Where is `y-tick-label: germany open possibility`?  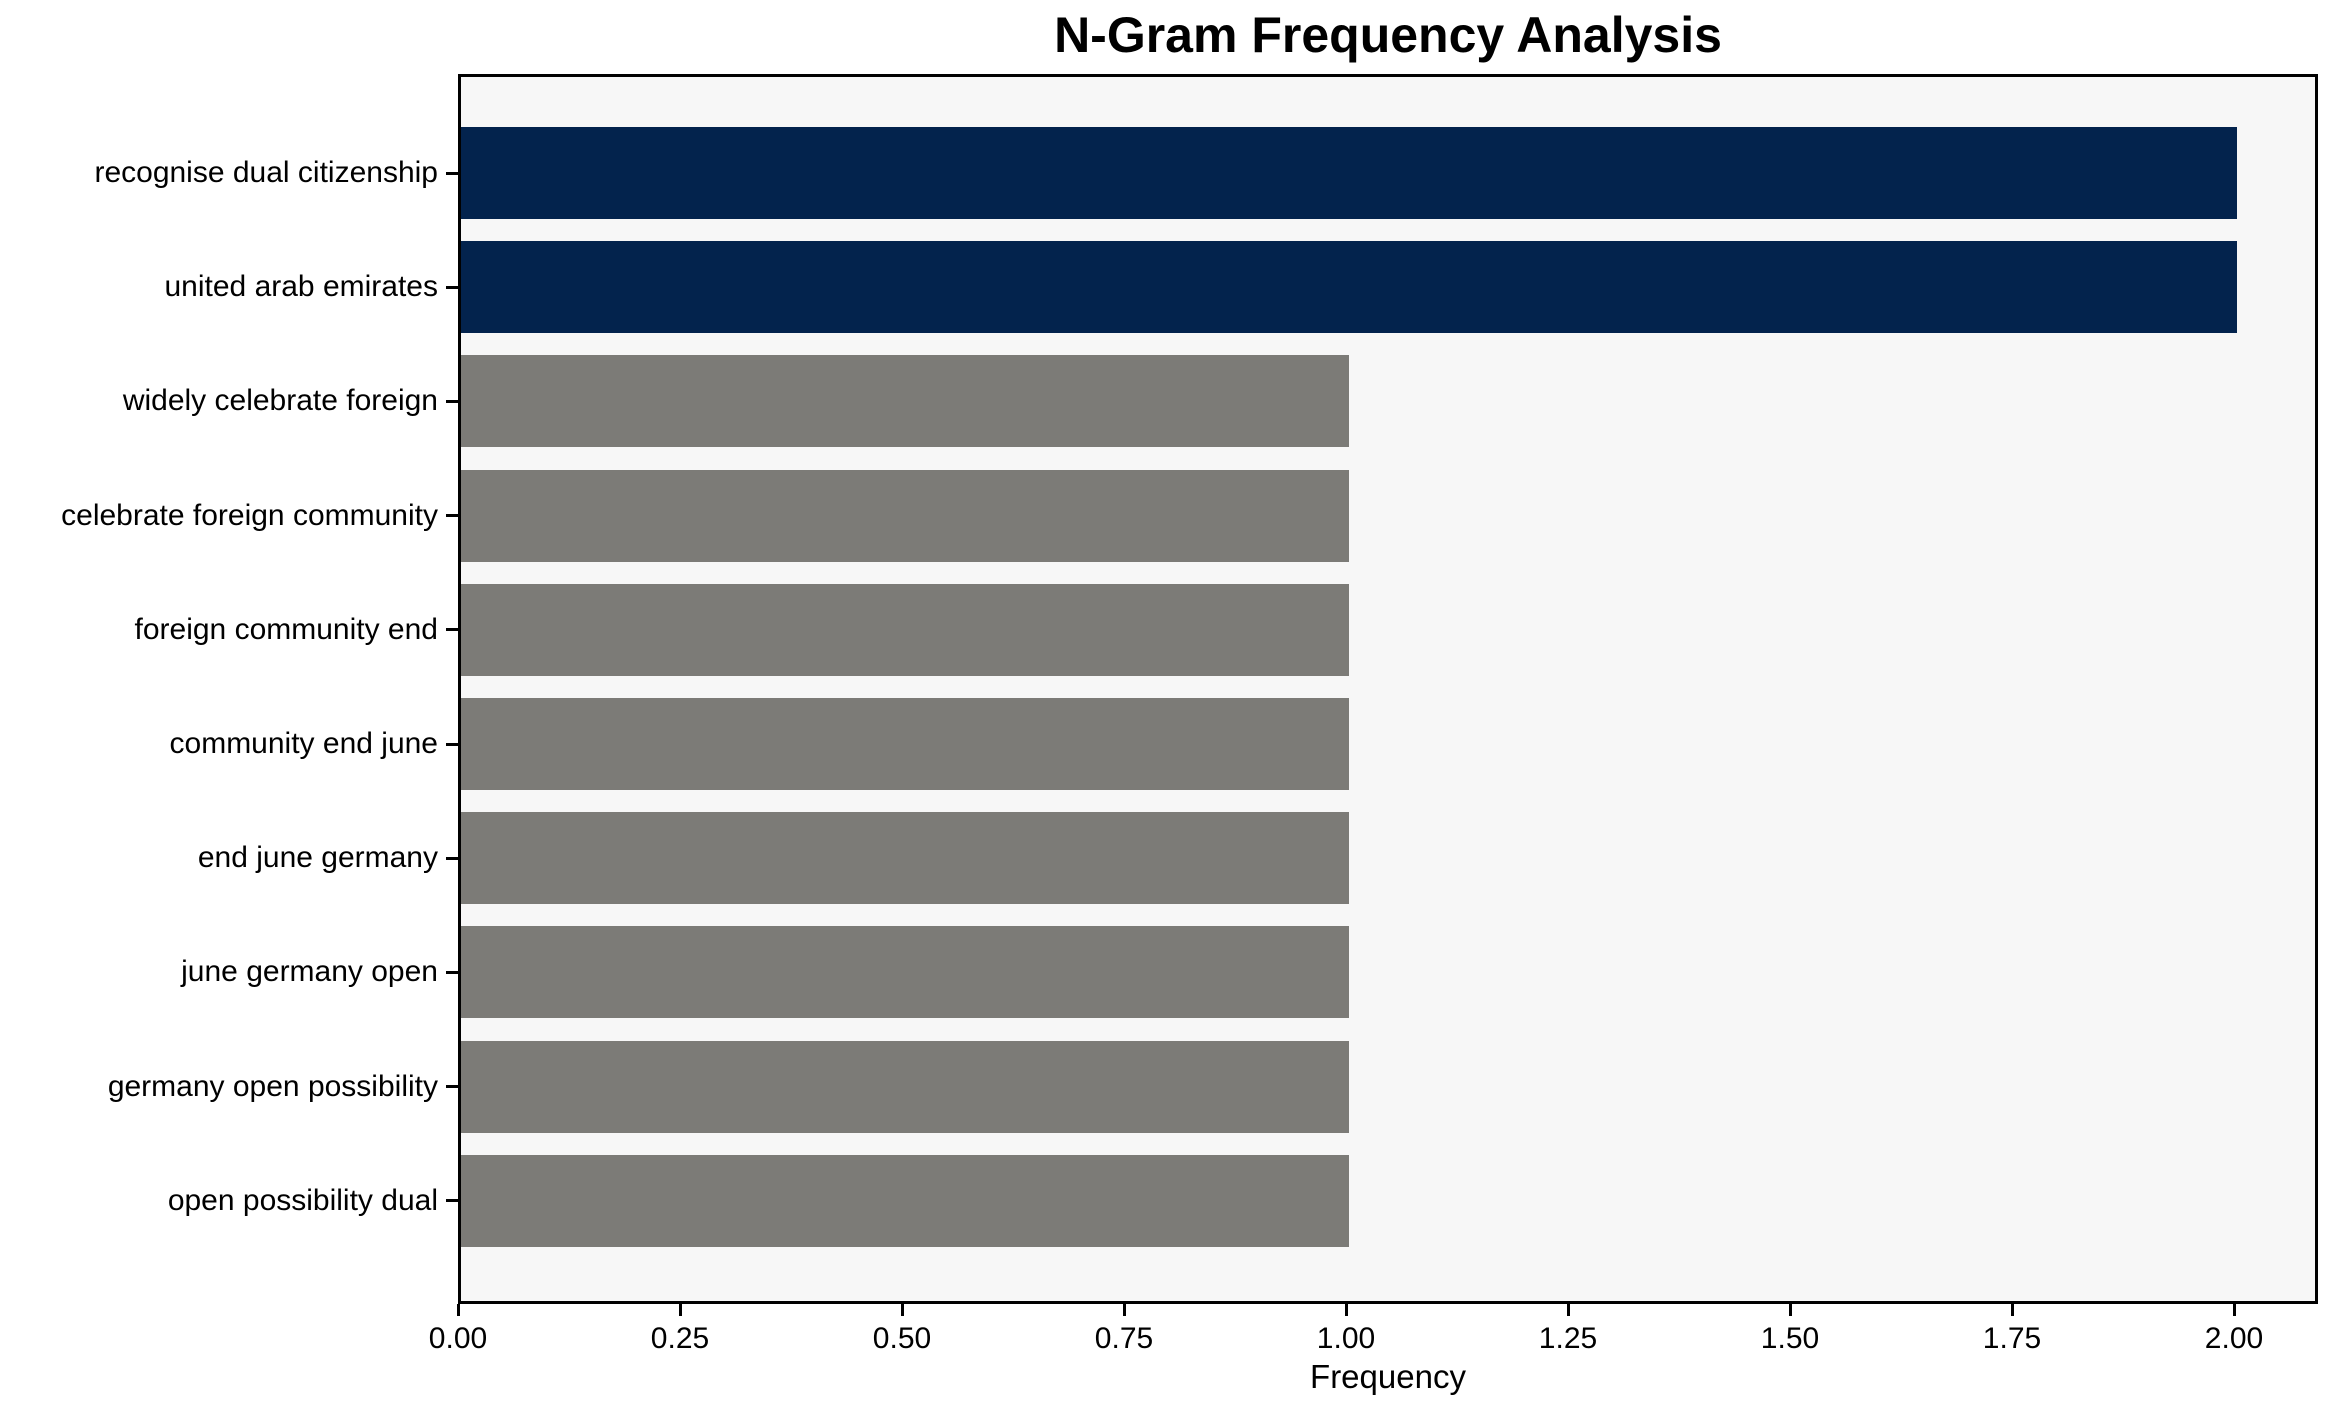 y-tick-label: germany open possibility is located at coordinates (272, 1086).